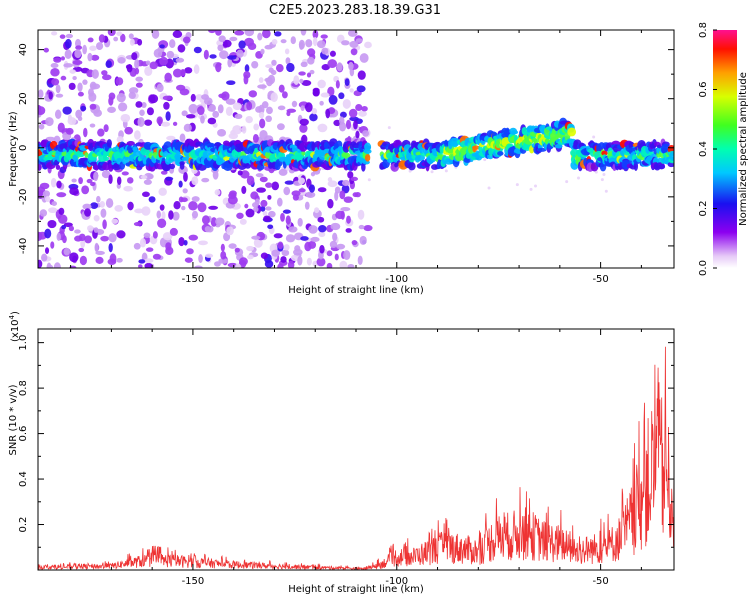  Describe the element at coordinates (23, 343) in the screenshot. I see `snr-y-tick-label: 1.0` at that location.